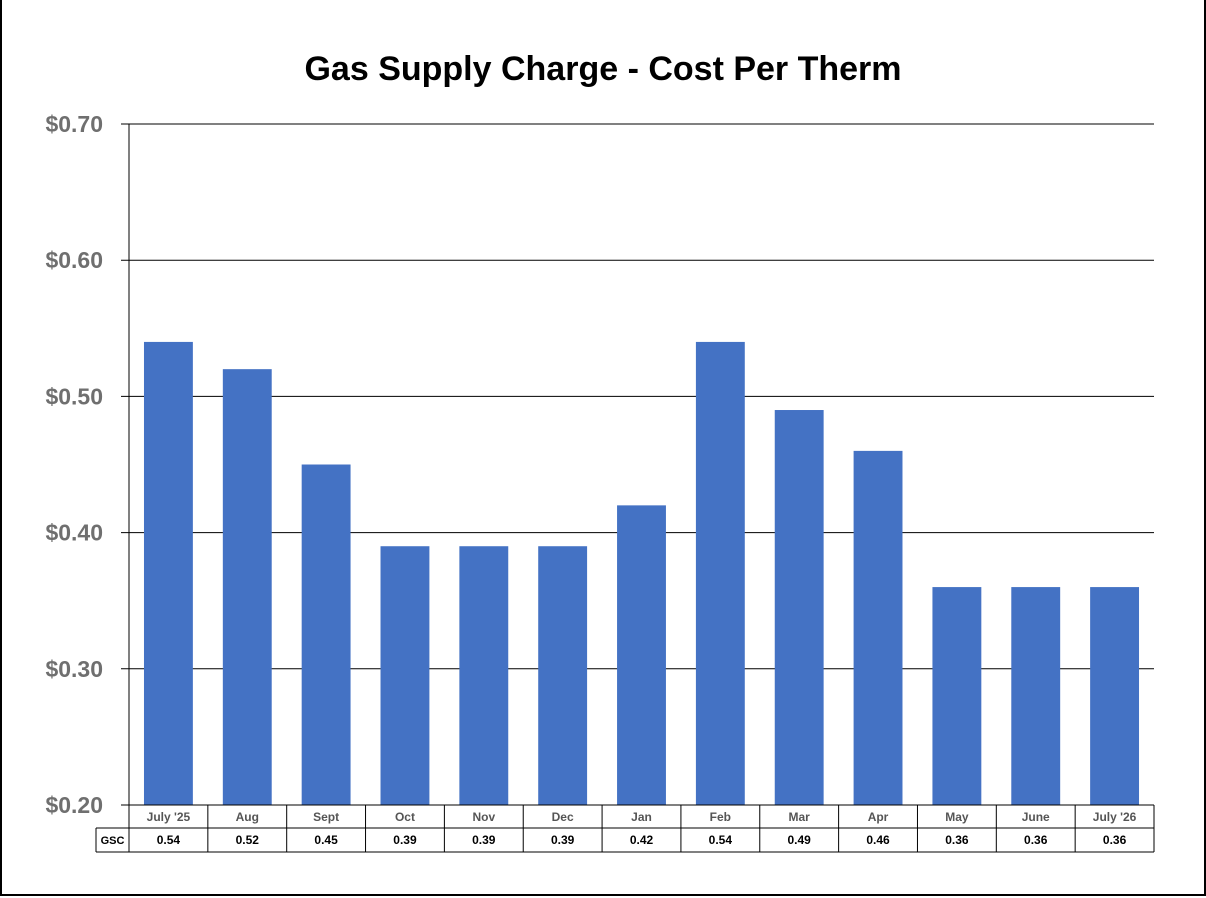 Image resolution: width=1206 pixels, height=898 pixels. I want to click on category-label: June, so click(1036, 817).